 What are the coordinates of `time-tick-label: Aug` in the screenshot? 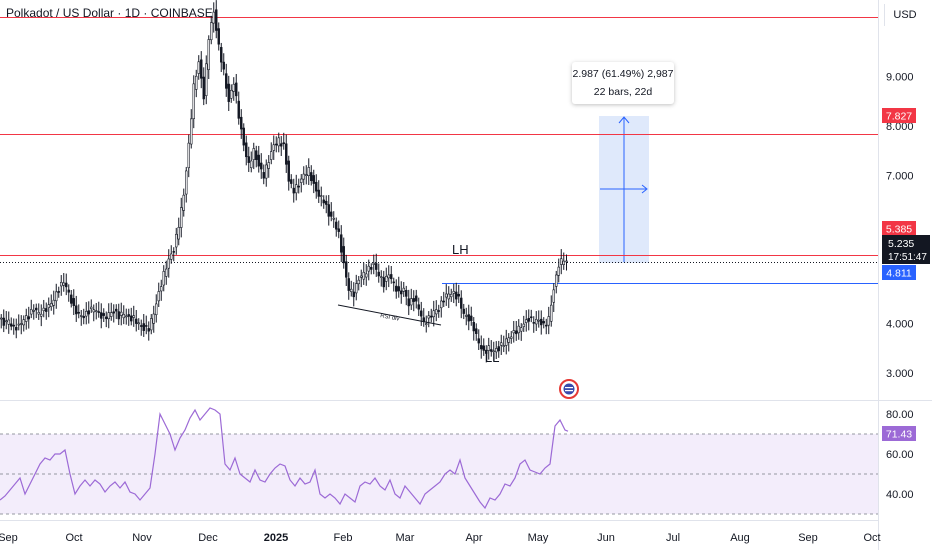 It's located at (740, 538).